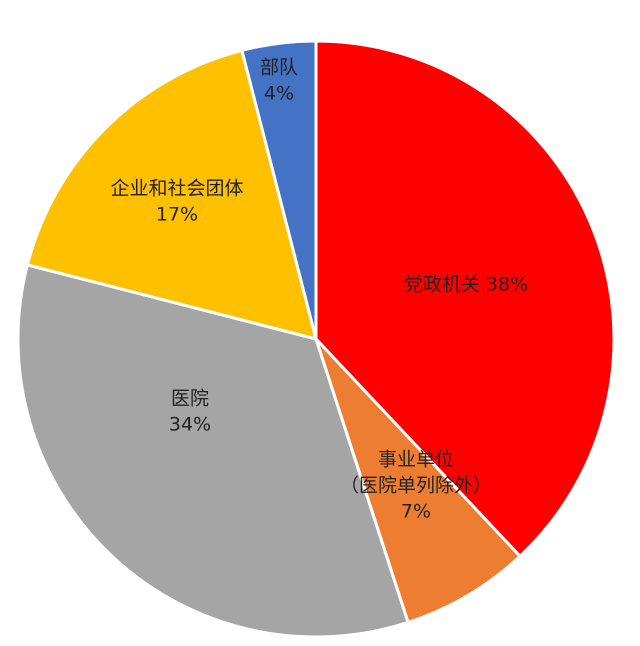 The width and height of the screenshot is (640, 646). I want to click on slice-label-line: 医院, so click(190, 399).